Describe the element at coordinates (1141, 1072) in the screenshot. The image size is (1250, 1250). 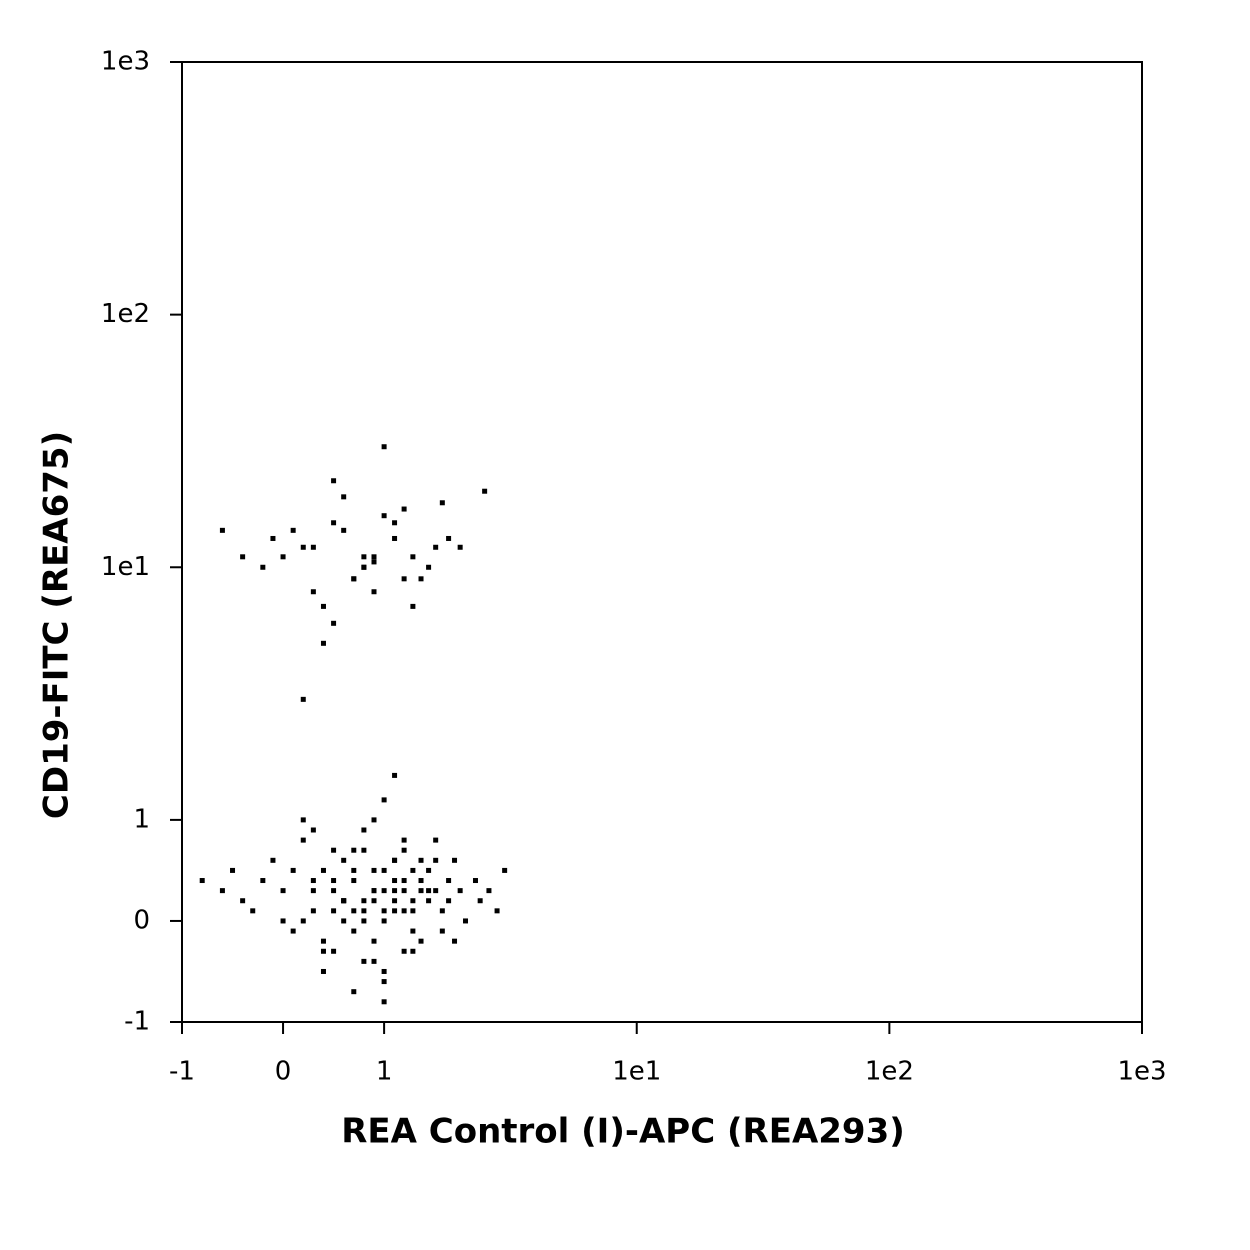
I see `x-tick-label: 1e3` at that location.